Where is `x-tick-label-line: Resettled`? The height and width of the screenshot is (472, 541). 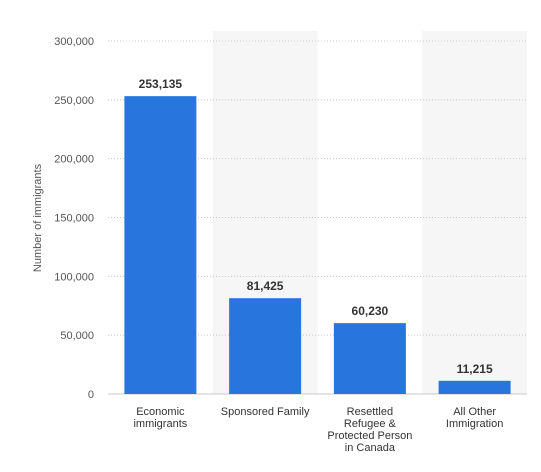 x-tick-label-line: Resettled is located at coordinates (370, 412).